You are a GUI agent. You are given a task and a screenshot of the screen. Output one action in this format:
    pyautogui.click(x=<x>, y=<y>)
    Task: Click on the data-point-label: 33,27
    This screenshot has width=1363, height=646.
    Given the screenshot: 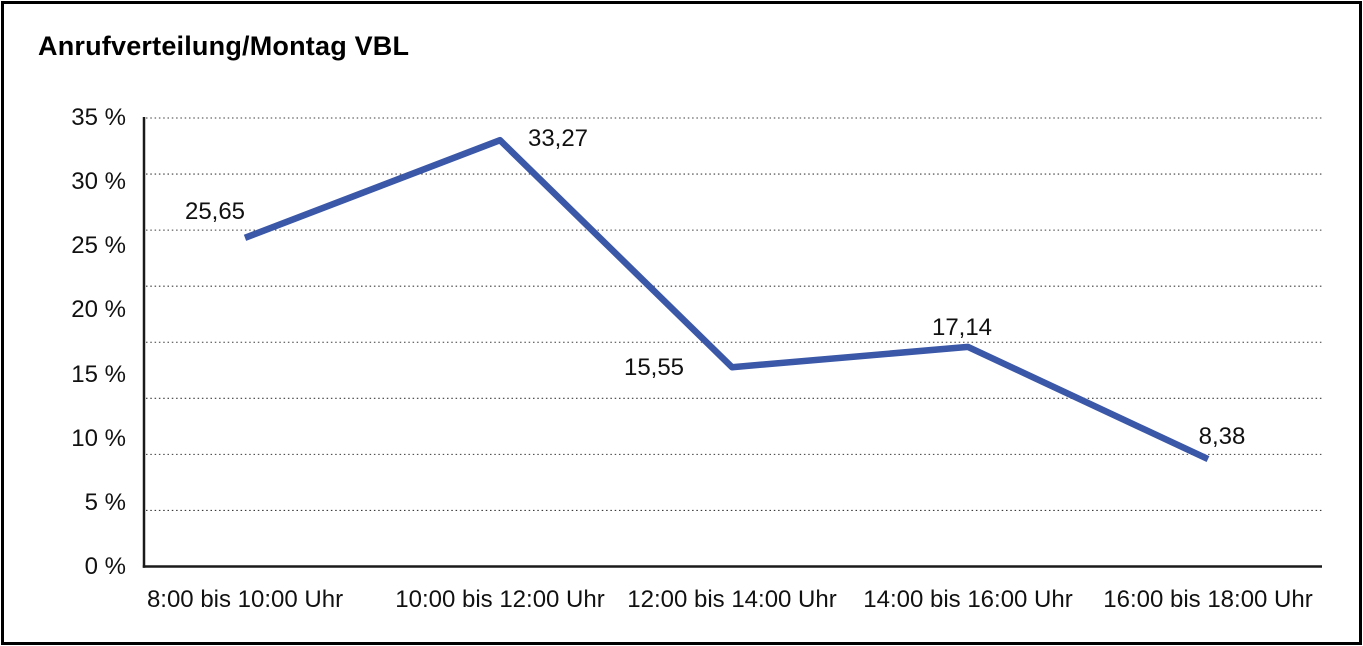 What is the action you would take?
    pyautogui.click(x=558, y=139)
    